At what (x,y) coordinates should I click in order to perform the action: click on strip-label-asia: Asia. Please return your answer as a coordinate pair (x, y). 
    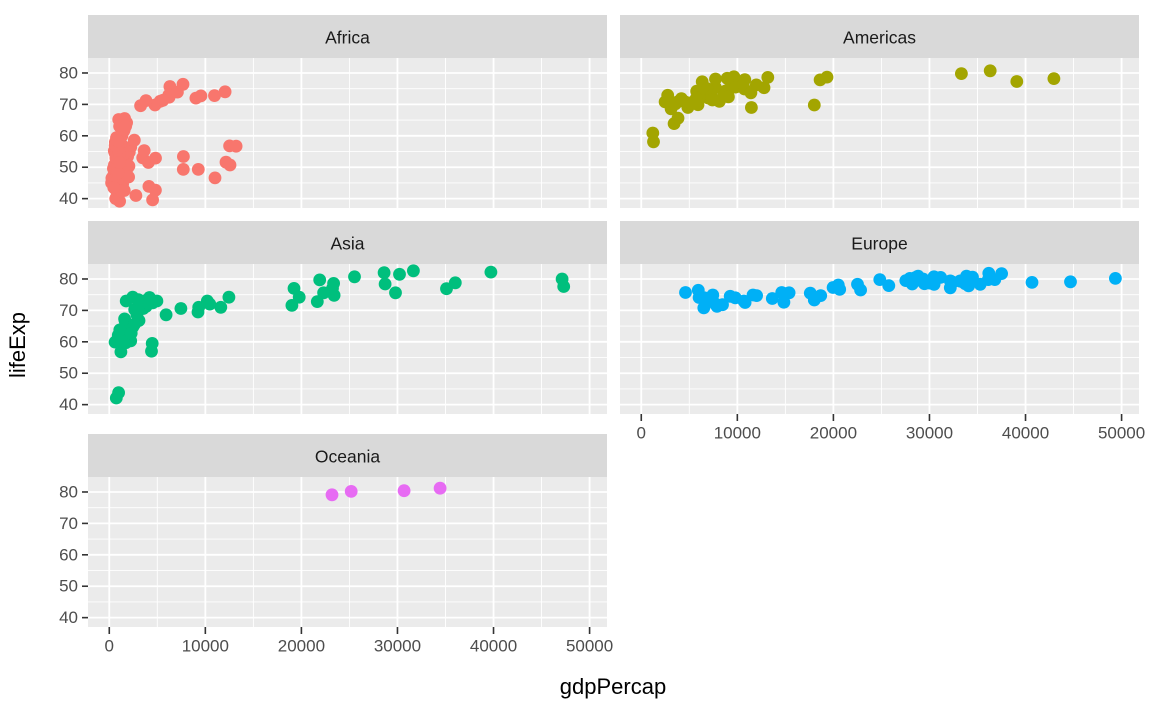
    Looking at the image, I should click on (347, 244).